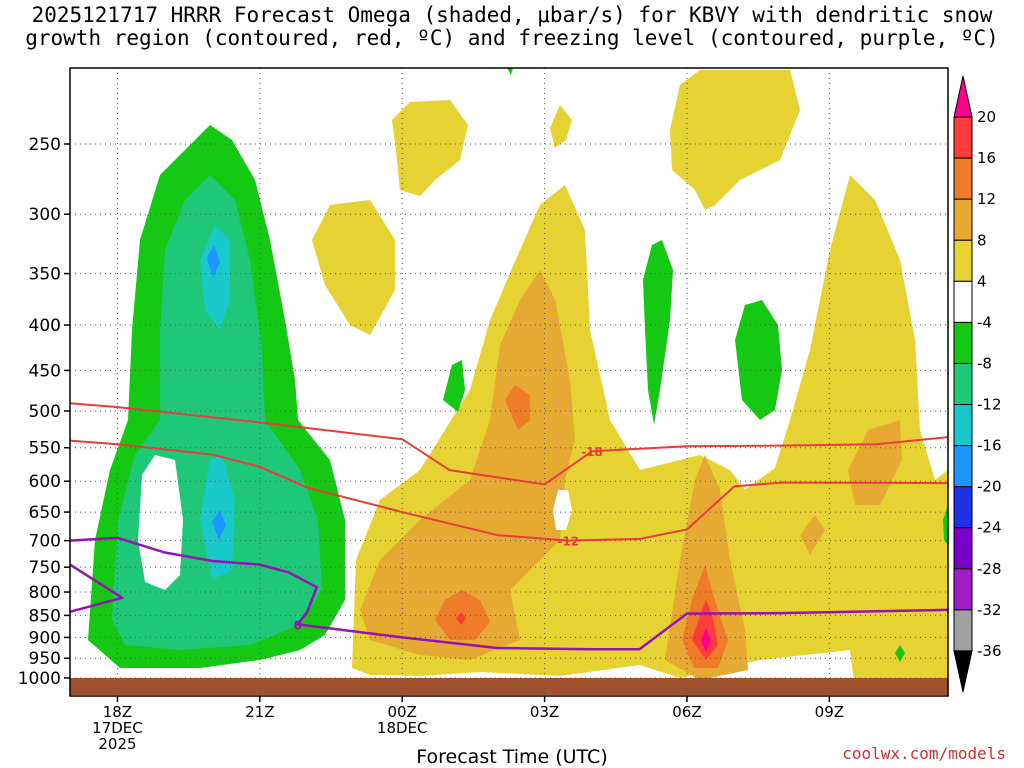 Image resolution: width=1024 pixels, height=768 pixels. What do you see at coordinates (982, 240) in the screenshot?
I see `colorbar-label: 8` at bounding box center [982, 240].